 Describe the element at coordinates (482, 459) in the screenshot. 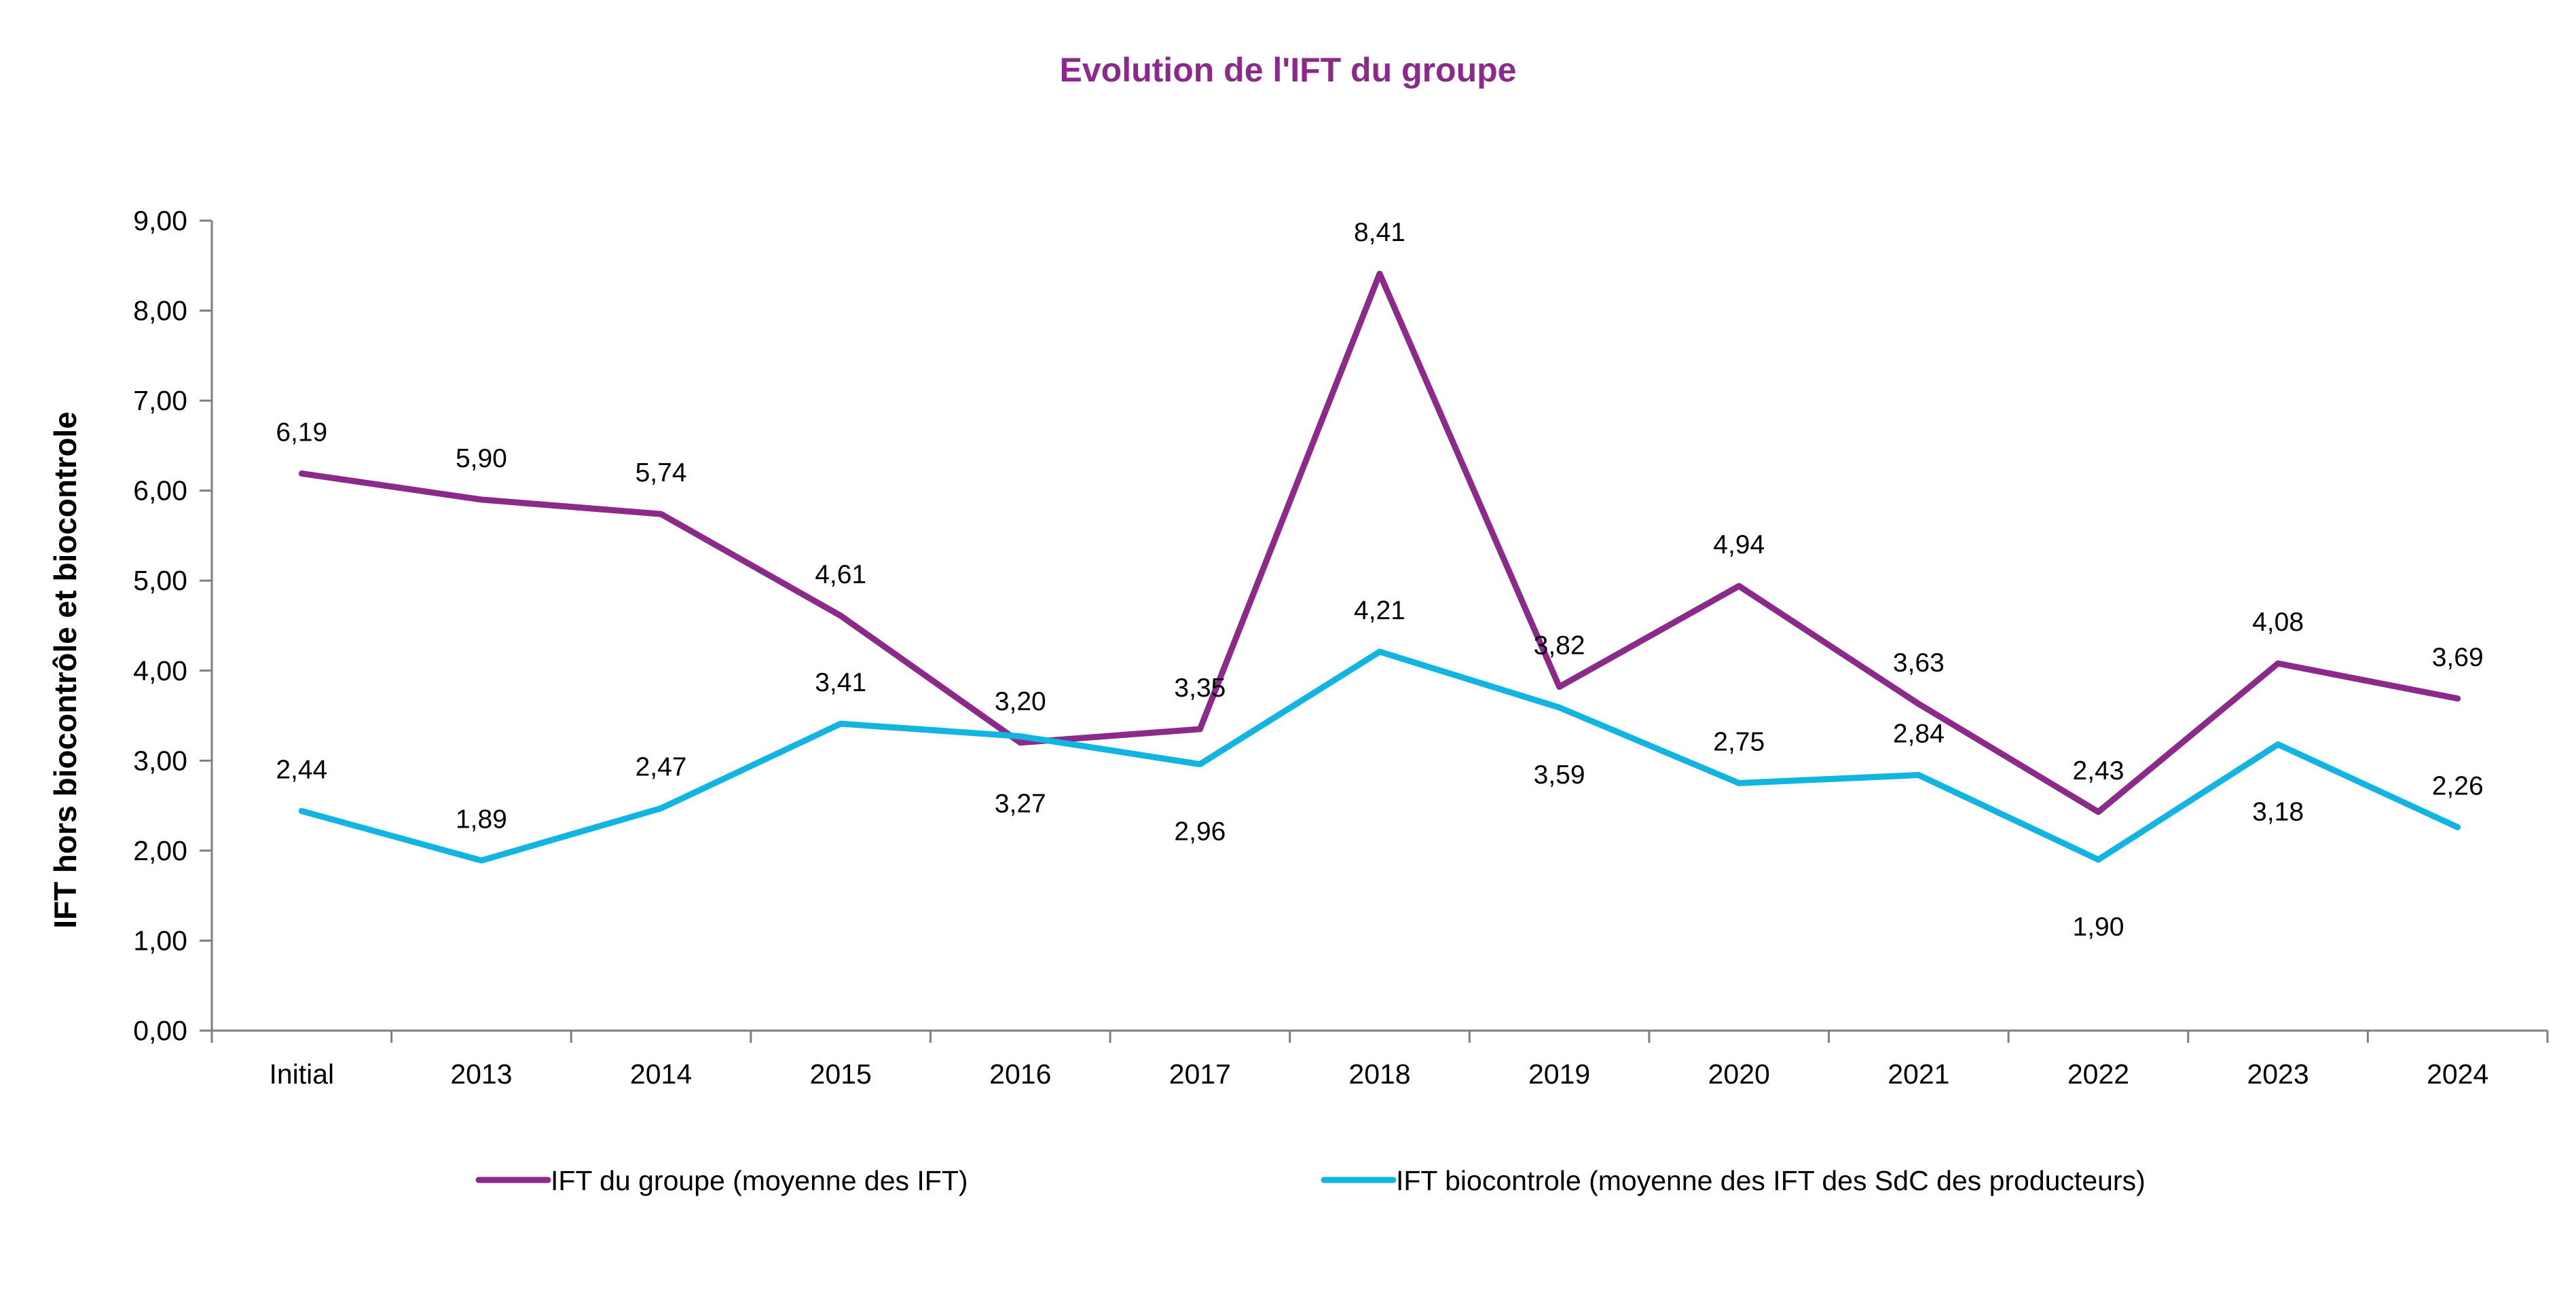

I see `data-label-series-1: 5,90` at that location.